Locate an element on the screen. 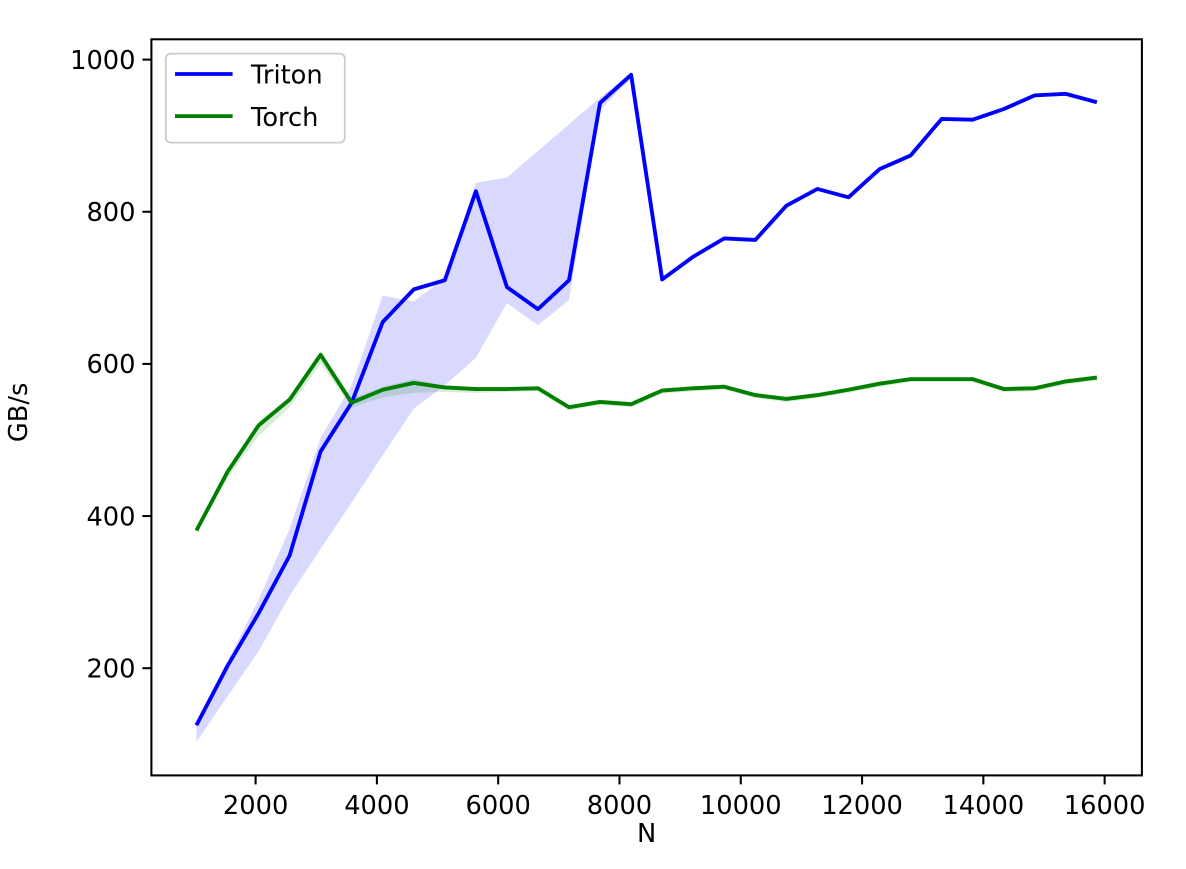 The image size is (1186, 869). y-tick-label: 1000 is located at coordinates (102, 61).